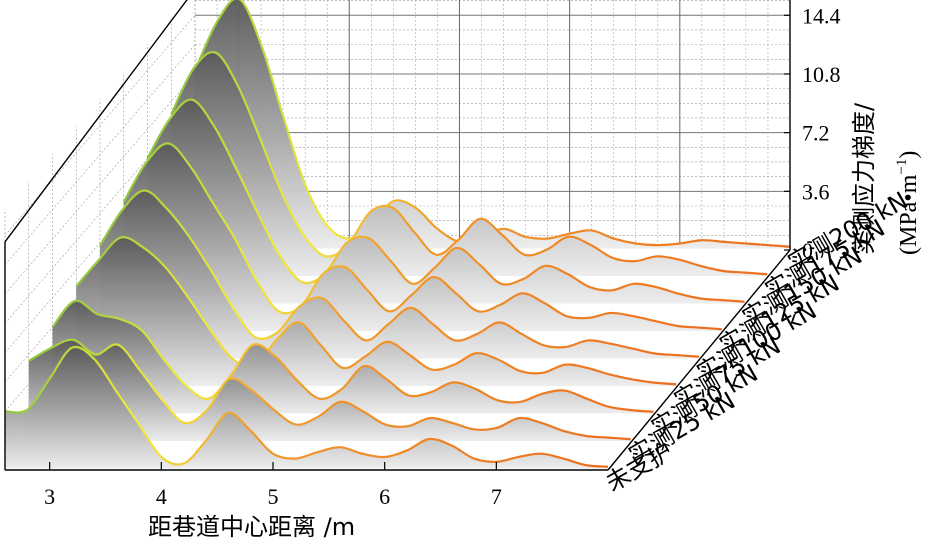  What do you see at coordinates (821, 74) in the screenshot?
I see `z-tick-label: 10.8` at bounding box center [821, 74].